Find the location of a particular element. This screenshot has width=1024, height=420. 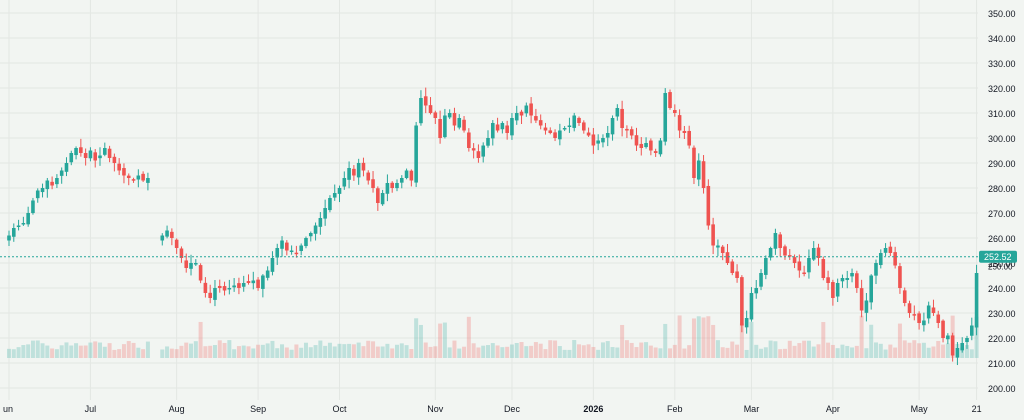

time-axis: un Jul Aug Sep Oct Nov Dec 2026 Feb Mar Apr May 21 is located at coordinates (492, 409).